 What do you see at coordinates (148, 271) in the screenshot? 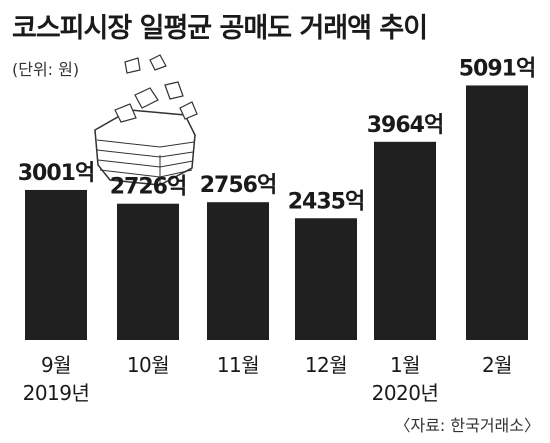
I see `bar-10월` at bounding box center [148, 271].